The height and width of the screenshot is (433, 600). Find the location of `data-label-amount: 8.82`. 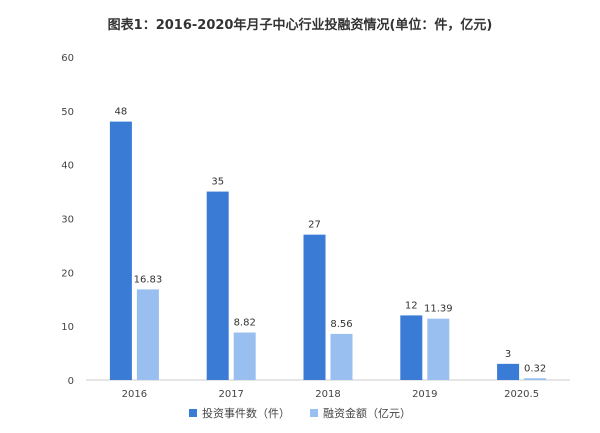

data-label-amount: 8.82 is located at coordinates (245, 323).